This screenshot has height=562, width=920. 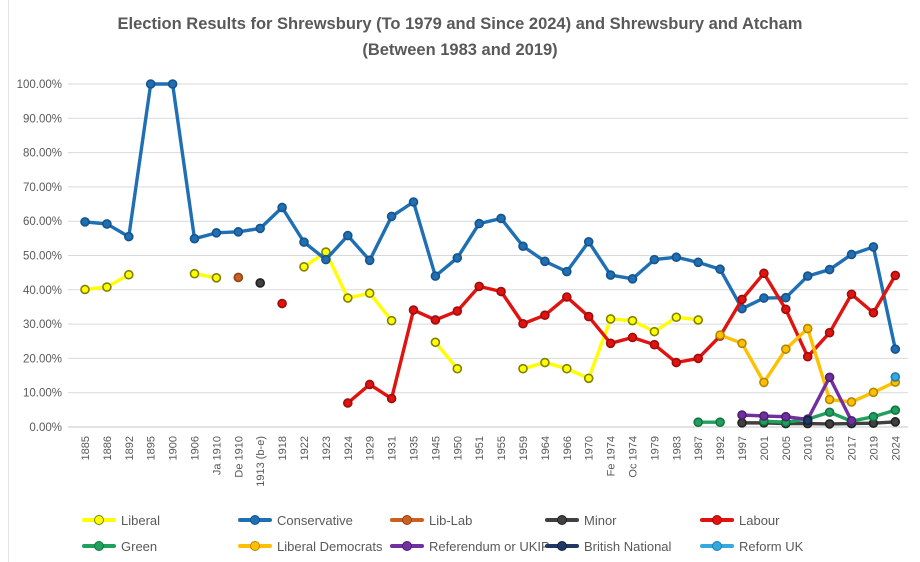 What do you see at coordinates (765, 448) in the screenshot?
I see `x-axis-tick-label: 2001` at bounding box center [765, 448].